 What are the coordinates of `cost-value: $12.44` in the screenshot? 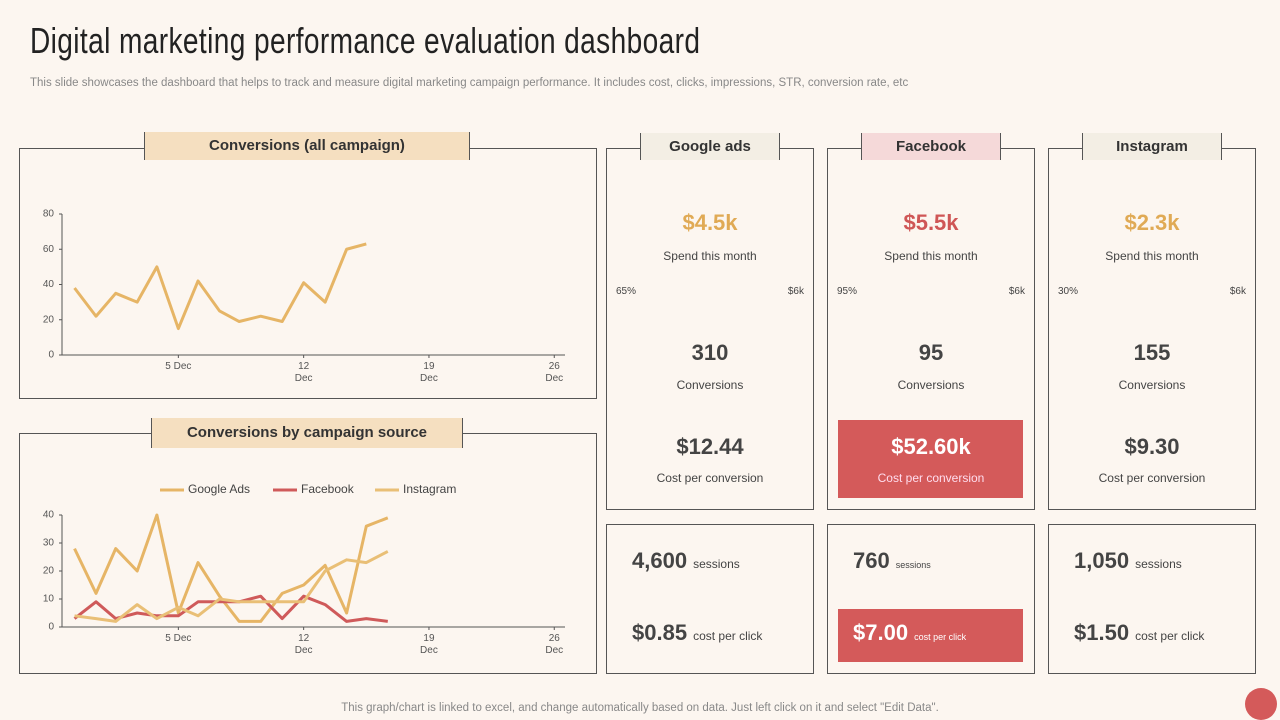 It's located at (710, 446).